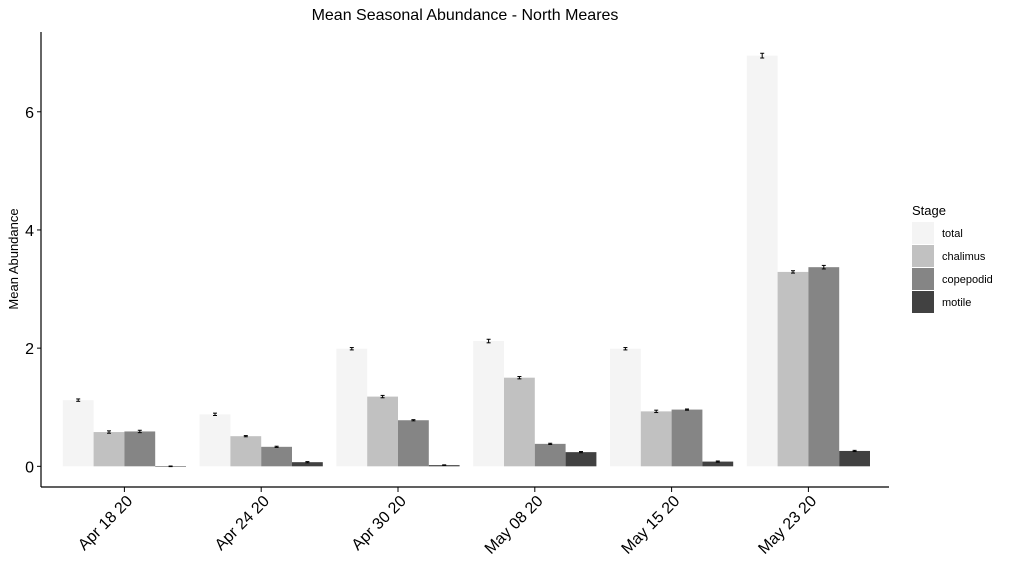 The width and height of the screenshot is (1011, 574). I want to click on legend: Stage total chalimus copepodid motile, so click(952, 258).